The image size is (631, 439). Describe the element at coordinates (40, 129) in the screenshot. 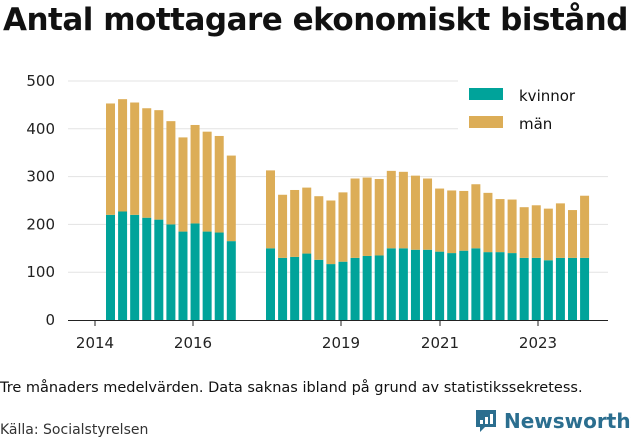

I see `y-tick-label: 400` at that location.